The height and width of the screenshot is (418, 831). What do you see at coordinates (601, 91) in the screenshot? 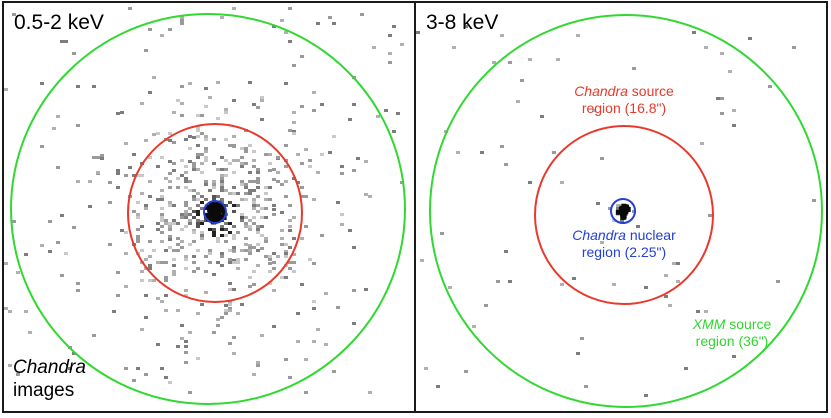
I see `chandra-source-name: Chandra` at bounding box center [601, 91].